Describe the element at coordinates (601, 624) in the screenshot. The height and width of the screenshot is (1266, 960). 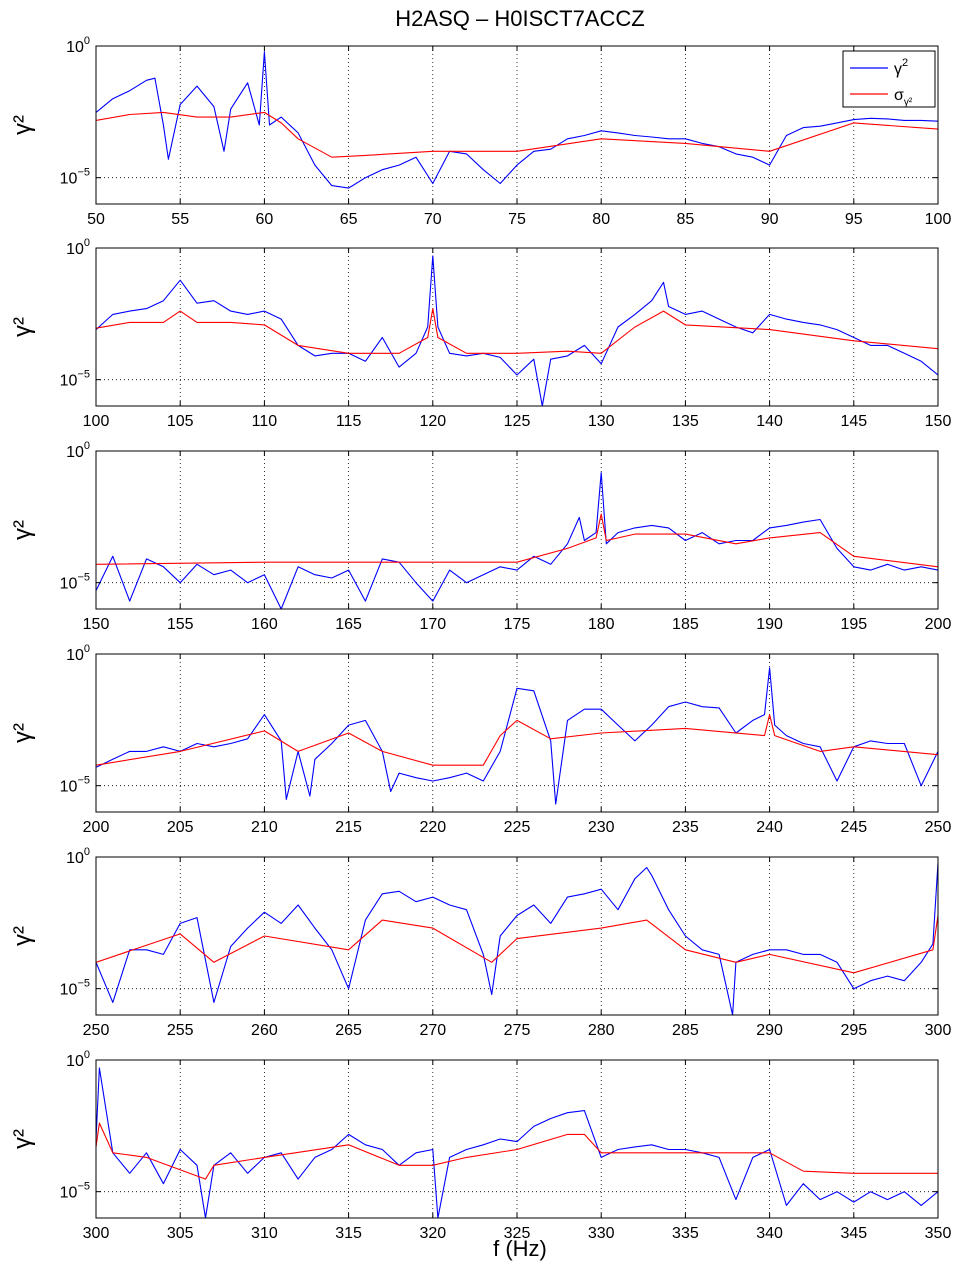
I see `x-tick-label: 180` at that location.